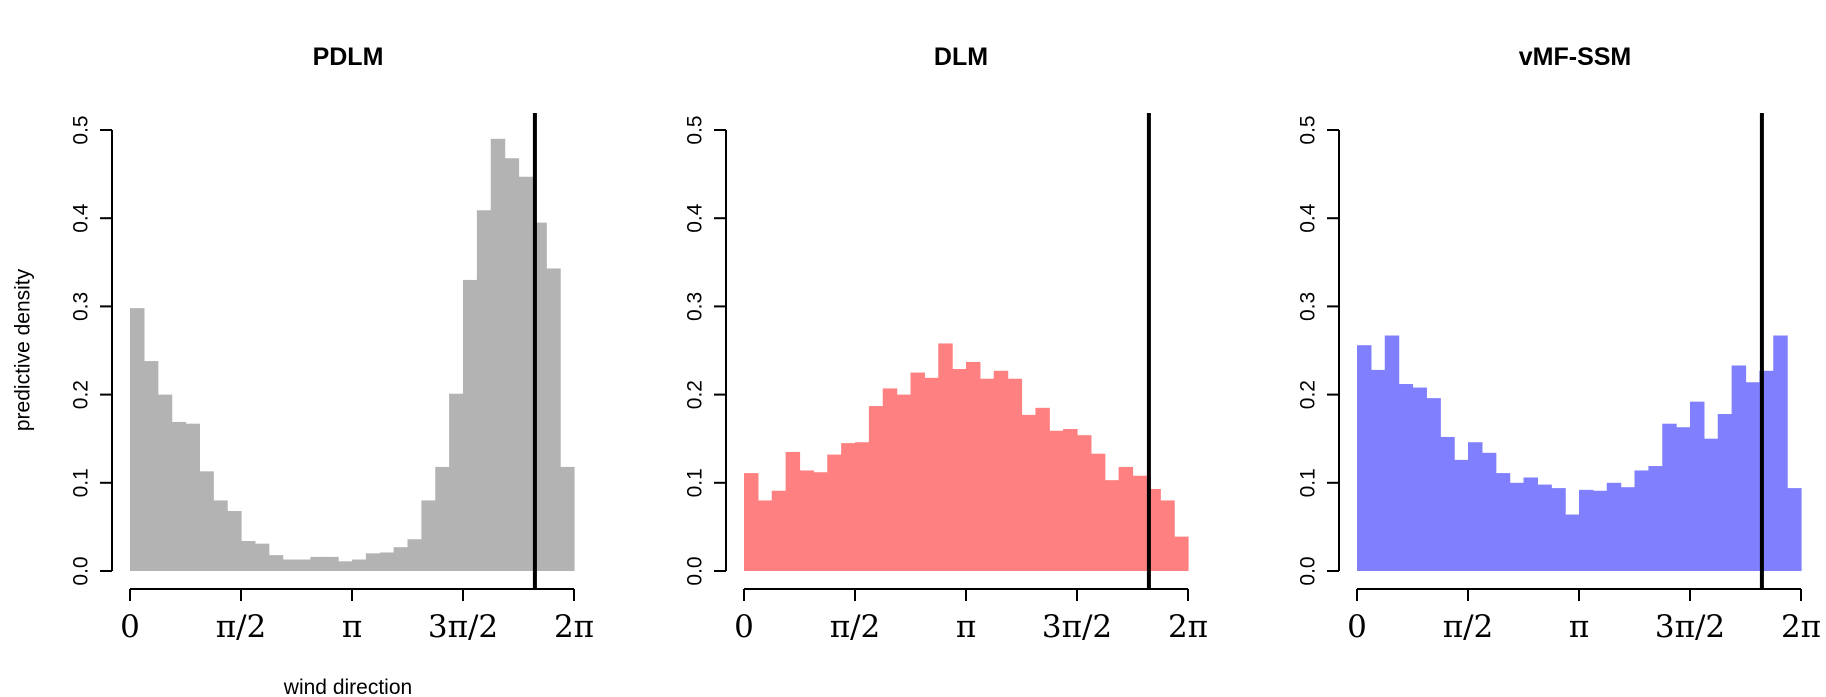 This screenshot has height=697, width=1826. I want to click on y-tick-label: 0.0, so click(695, 570).